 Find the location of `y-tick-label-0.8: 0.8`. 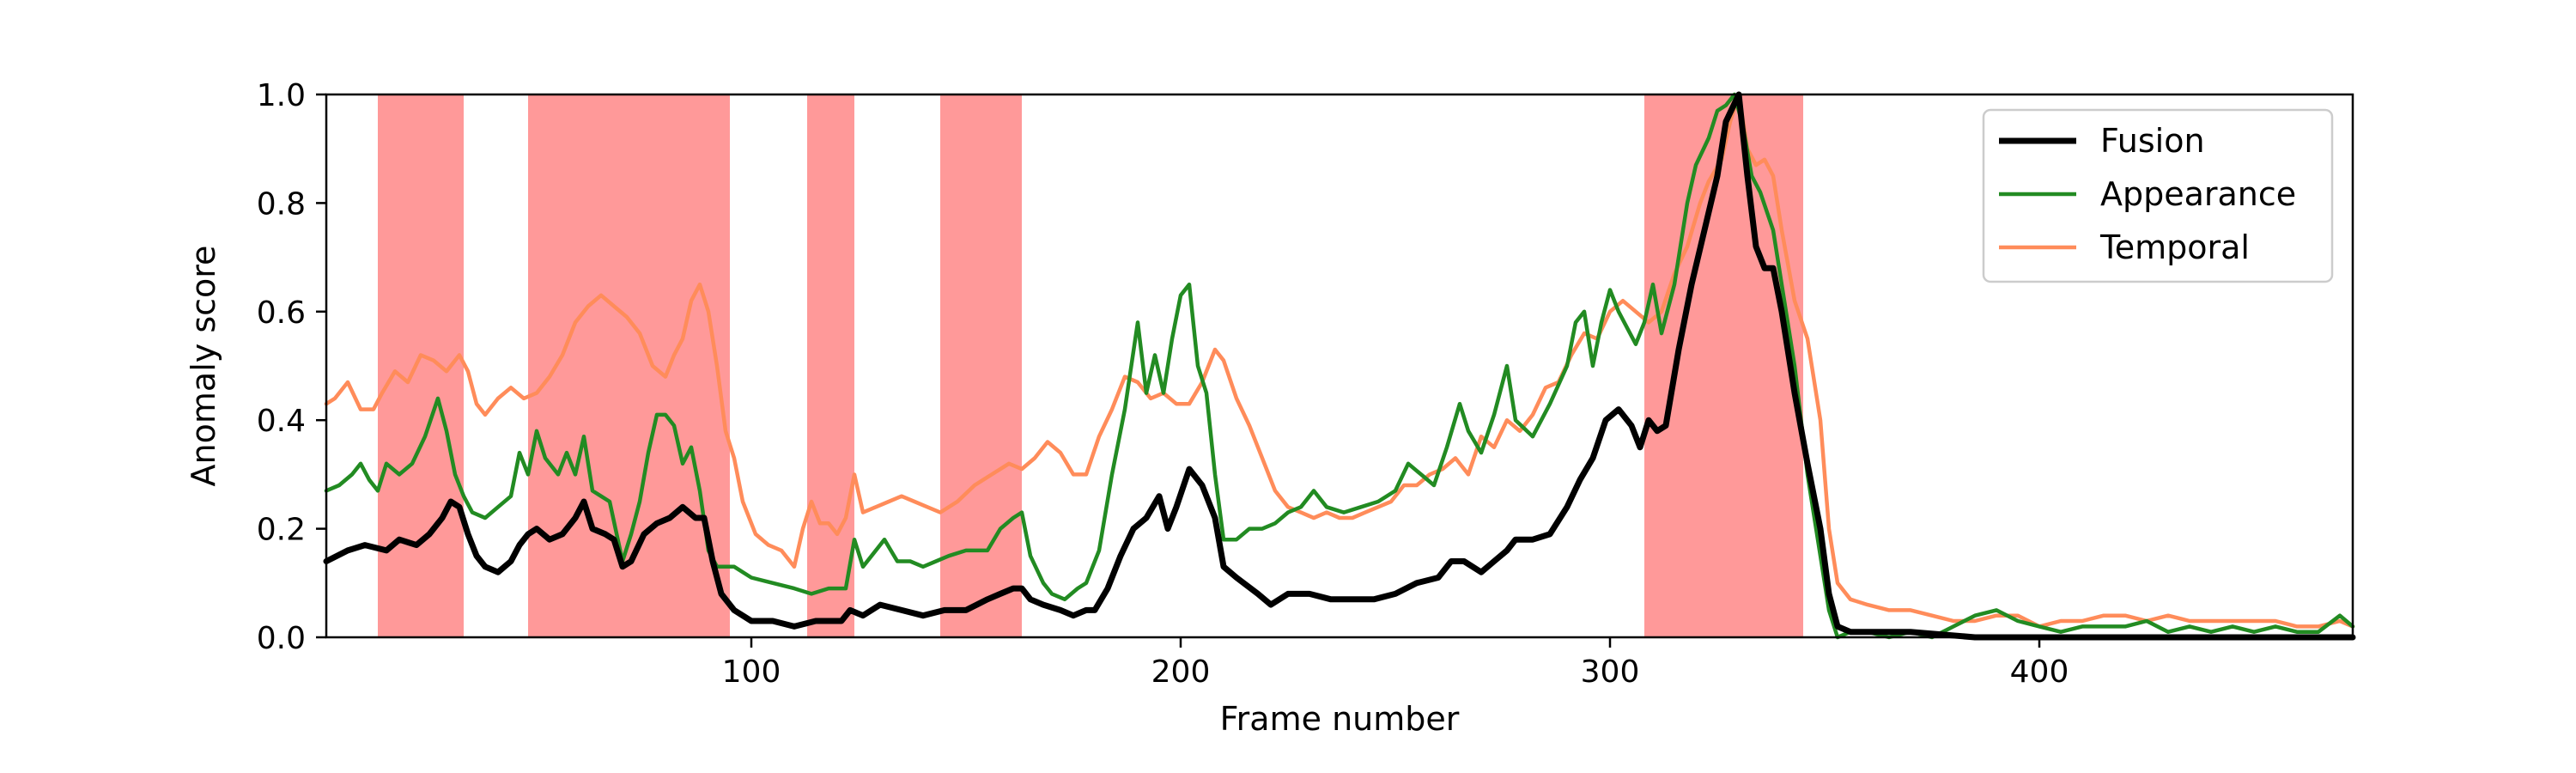

y-tick-label-0.8: 0.8 is located at coordinates (281, 204).